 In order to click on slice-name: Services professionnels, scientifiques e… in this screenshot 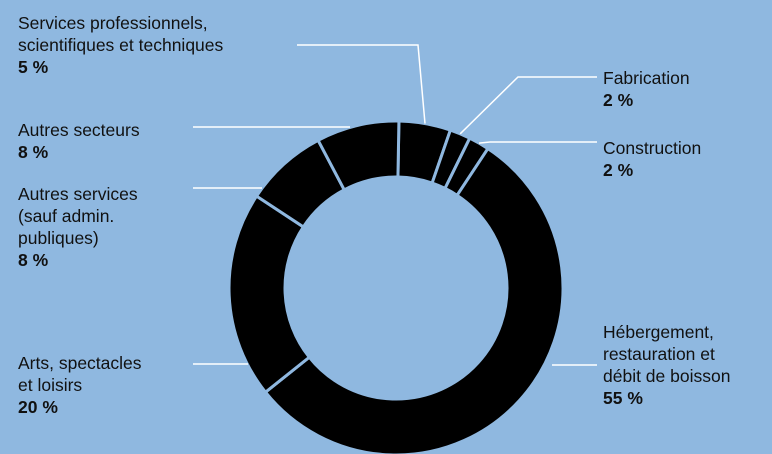, I will do `click(121, 34)`.